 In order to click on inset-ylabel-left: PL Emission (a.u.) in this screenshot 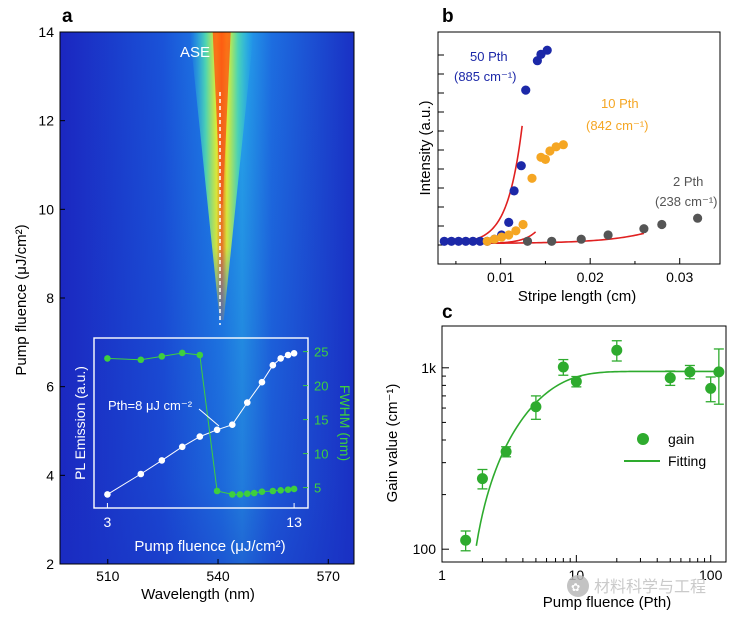, I will do `click(80, 423)`.